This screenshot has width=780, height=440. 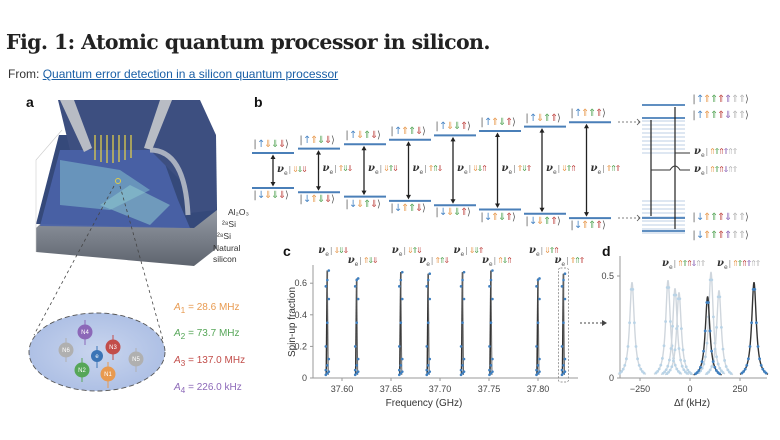 What do you see at coordinates (217, 360) in the screenshot?
I see `hf-value: = 137.0 MHz` at bounding box center [217, 360].